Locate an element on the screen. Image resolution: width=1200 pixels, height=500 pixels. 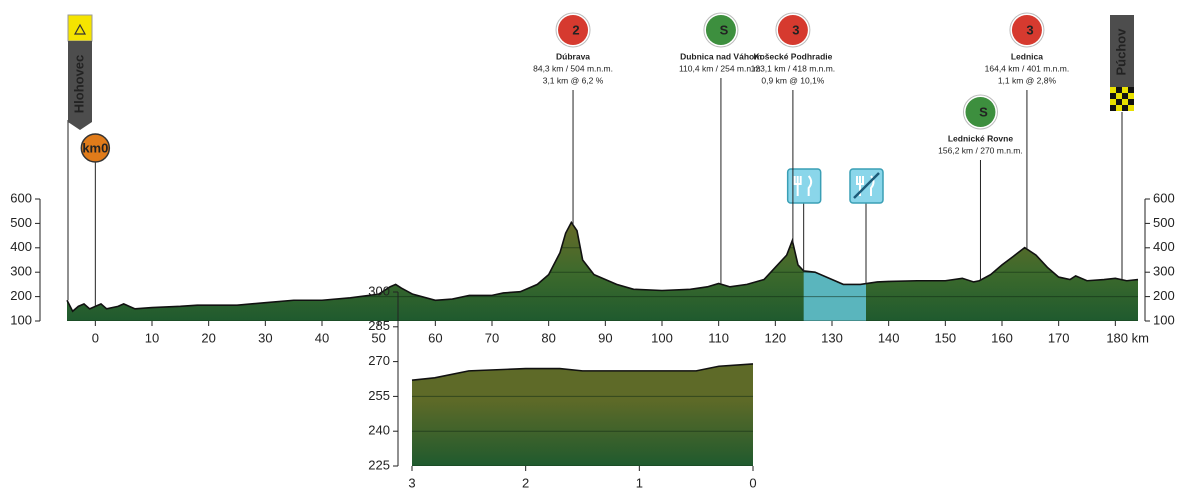
x-tick-label: 100 is located at coordinates (662, 337).